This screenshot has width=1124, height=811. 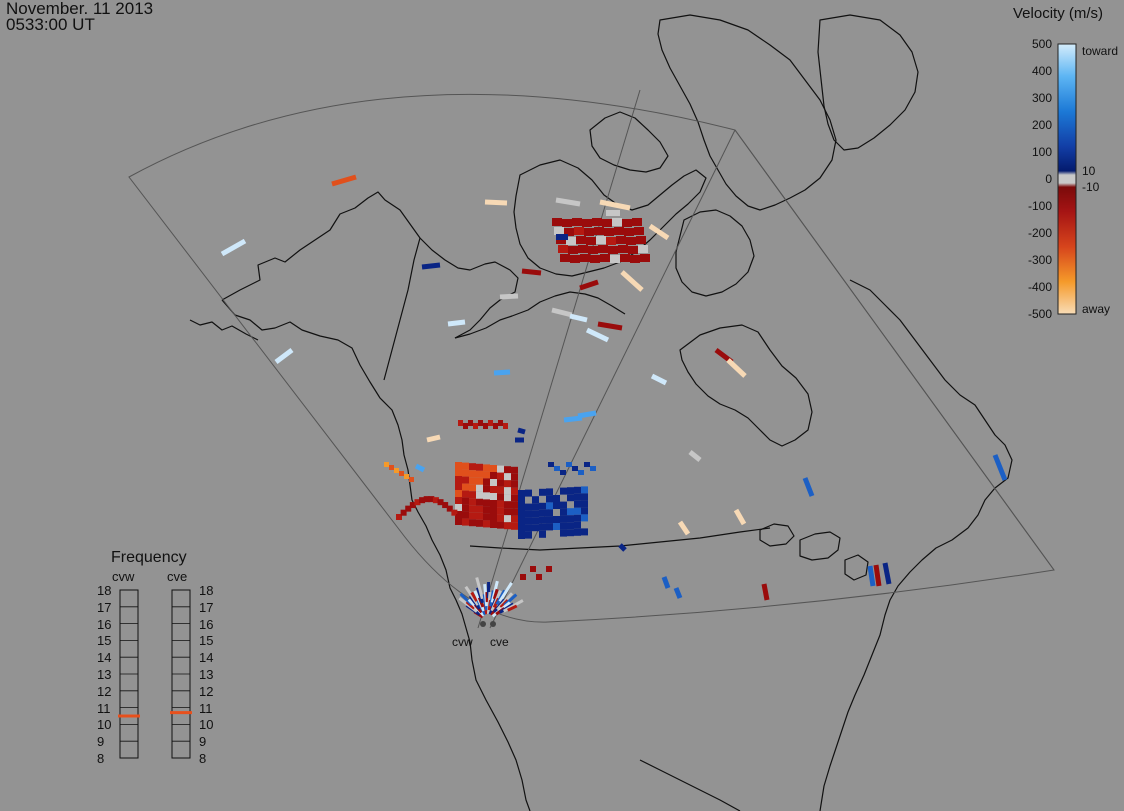 What do you see at coordinates (206, 691) in the screenshot?
I see `frequency-scale-label: 12` at bounding box center [206, 691].